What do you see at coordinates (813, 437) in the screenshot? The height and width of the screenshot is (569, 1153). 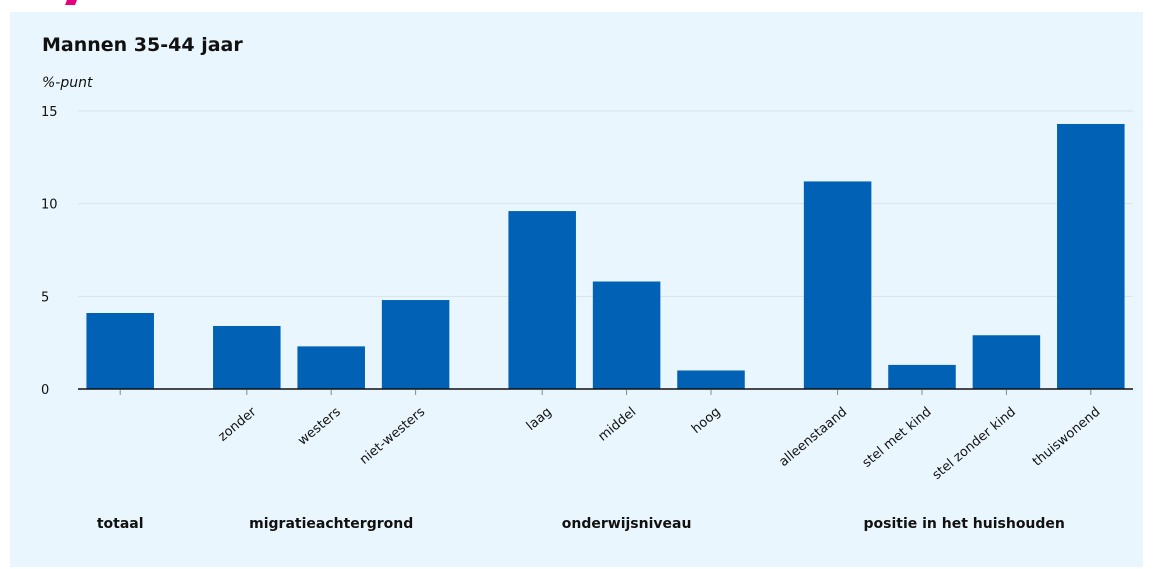 I see `x-category-label: alleenstaand` at bounding box center [813, 437].